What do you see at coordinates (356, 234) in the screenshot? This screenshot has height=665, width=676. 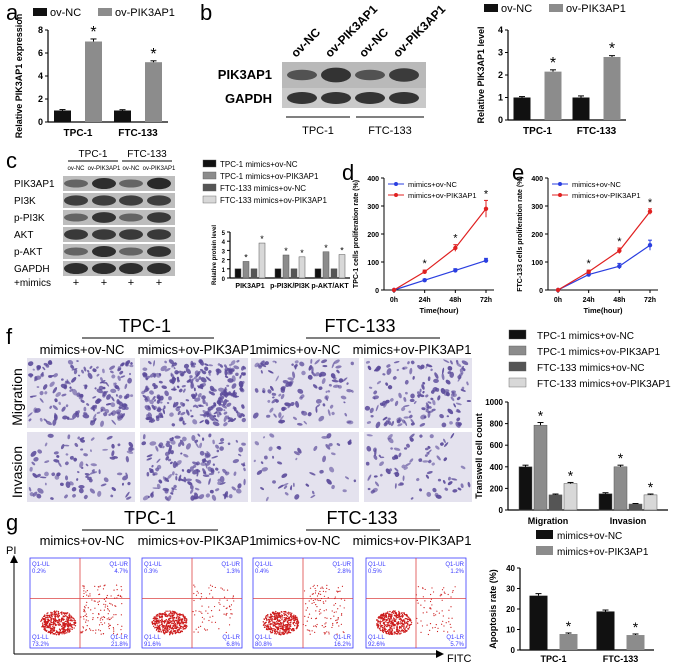 I see `chart-d-ylabel: TPC-1 cells proliferation rate (%)` at bounding box center [356, 234].